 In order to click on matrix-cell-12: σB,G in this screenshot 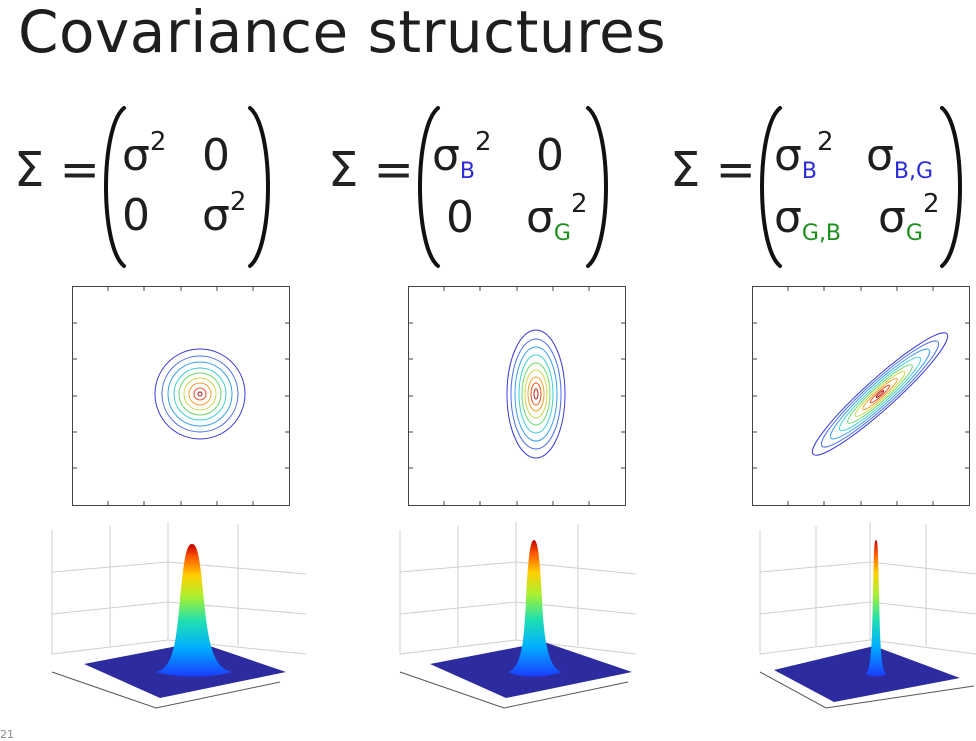, I will do `click(900, 157)`.